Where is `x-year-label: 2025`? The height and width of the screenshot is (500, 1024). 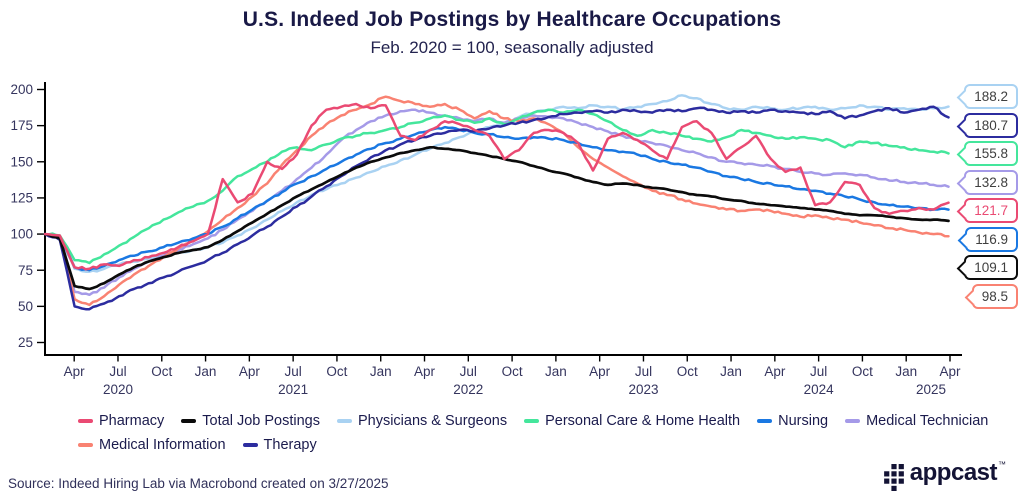
x-year-label: 2025 is located at coordinates (931, 389).